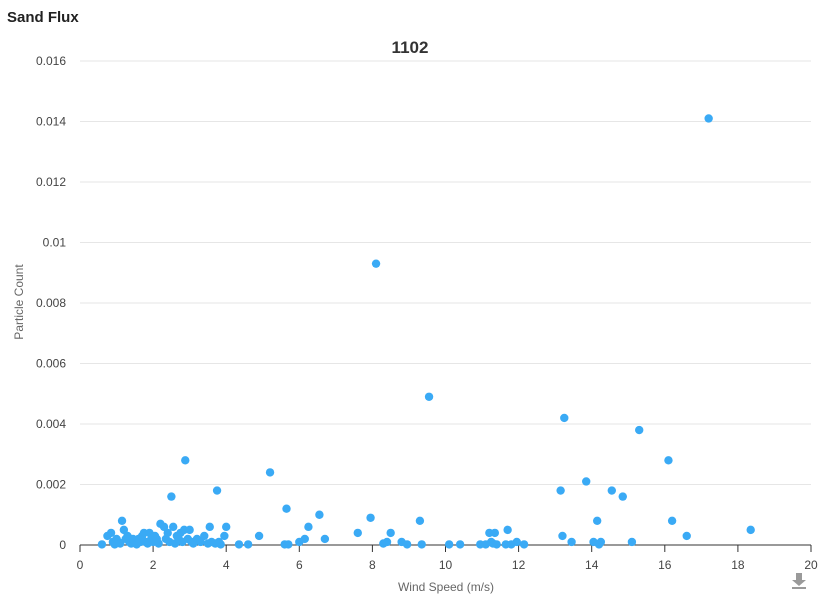 This screenshot has width=821, height=607. I want to click on x-tick-label: 0, so click(80, 565).